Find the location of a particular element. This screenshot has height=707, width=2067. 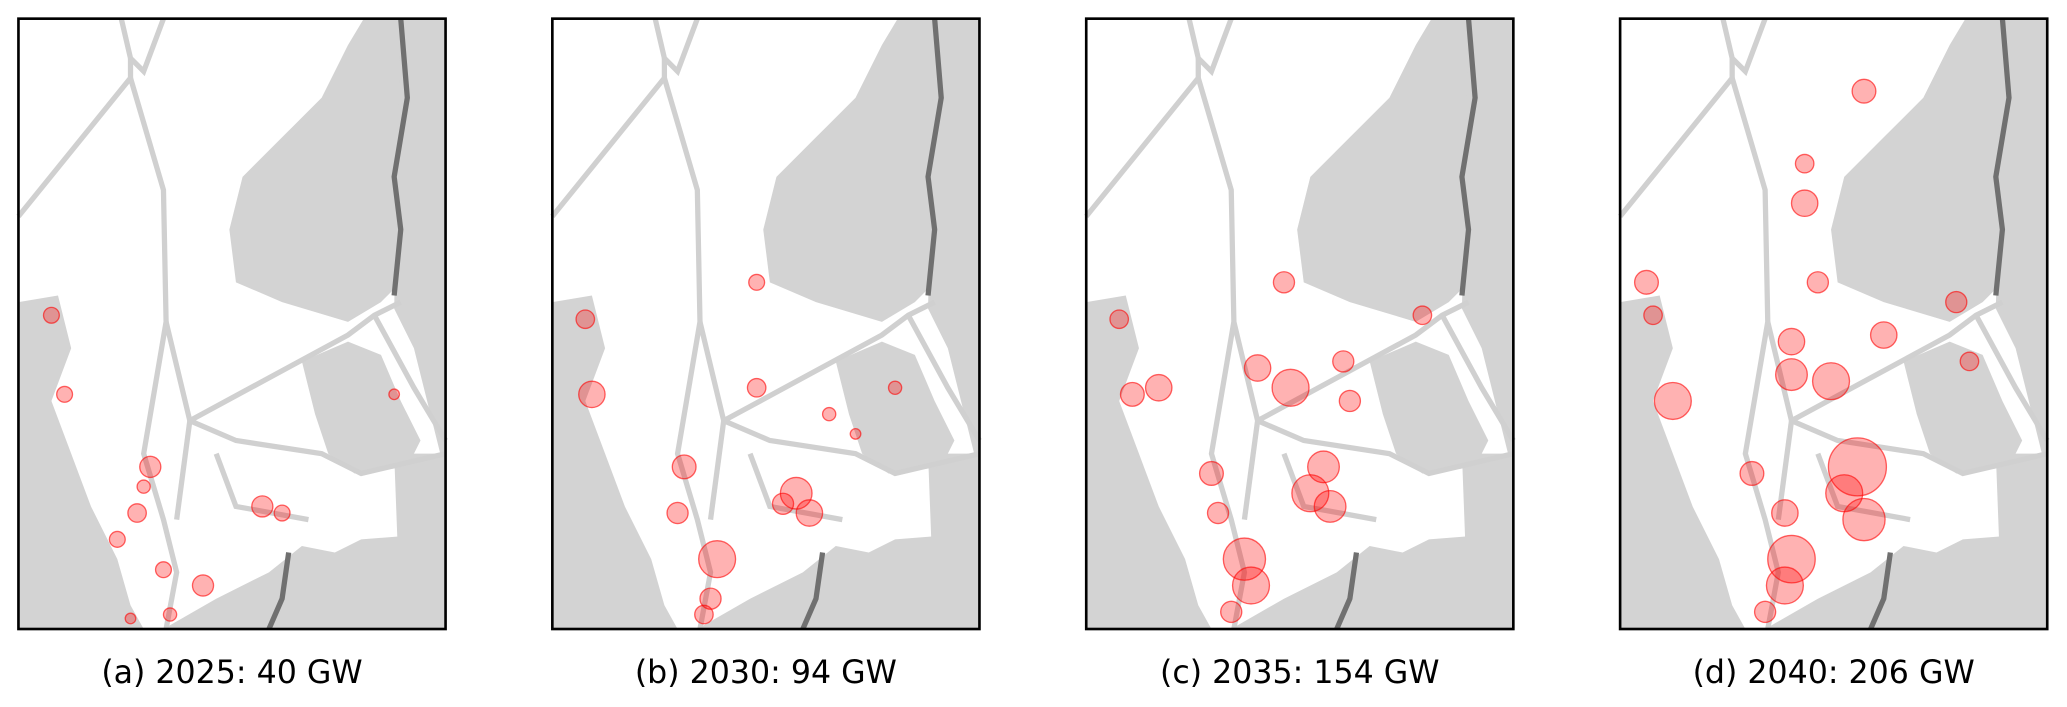

panel-caption: (c) 2035: 154 GW is located at coordinates (1299, 673).